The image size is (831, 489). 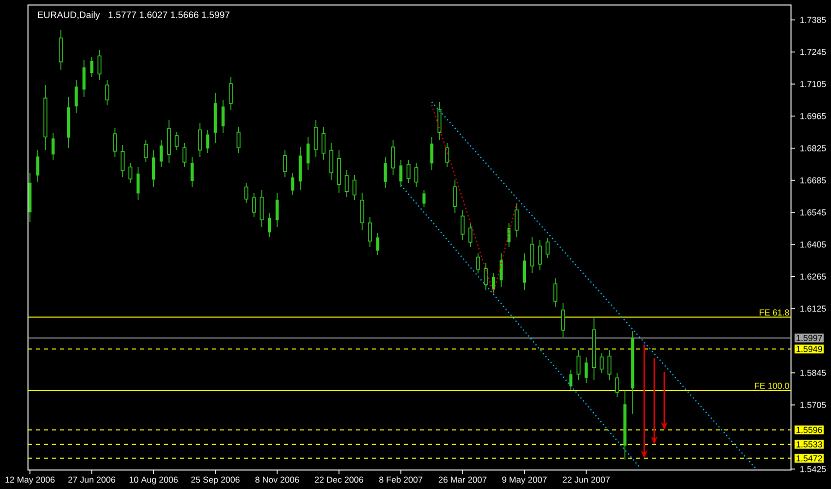 I want to click on text: EURAUD,Daily, so click(x=69, y=15).